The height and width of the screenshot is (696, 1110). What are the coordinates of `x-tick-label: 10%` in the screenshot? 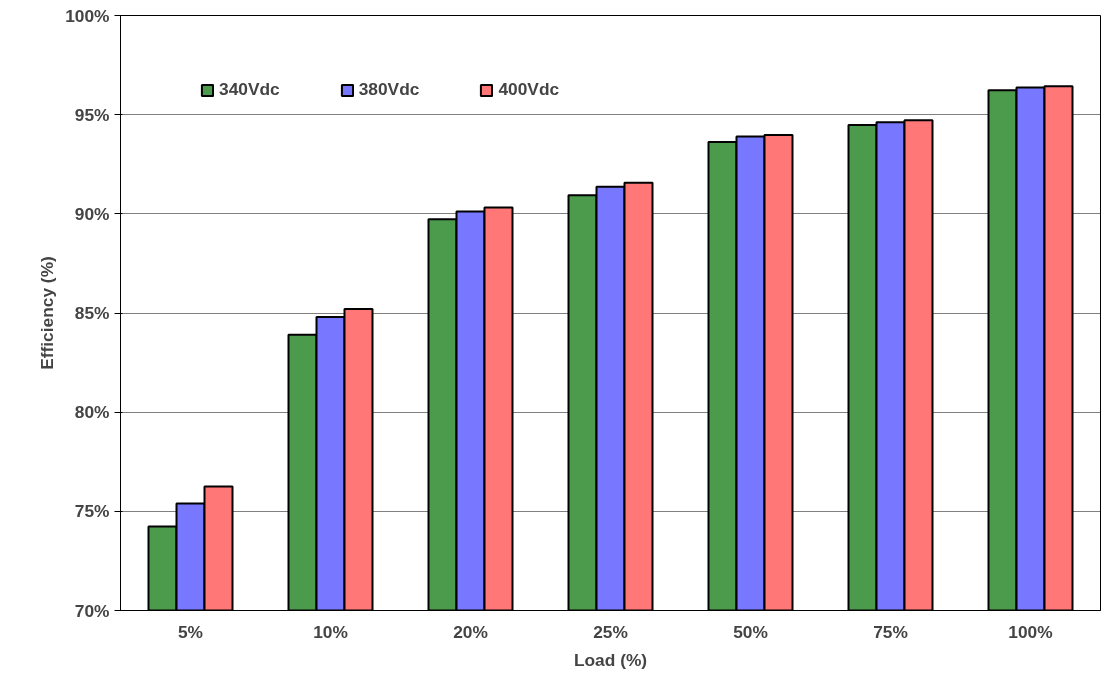 It's located at (330, 631).